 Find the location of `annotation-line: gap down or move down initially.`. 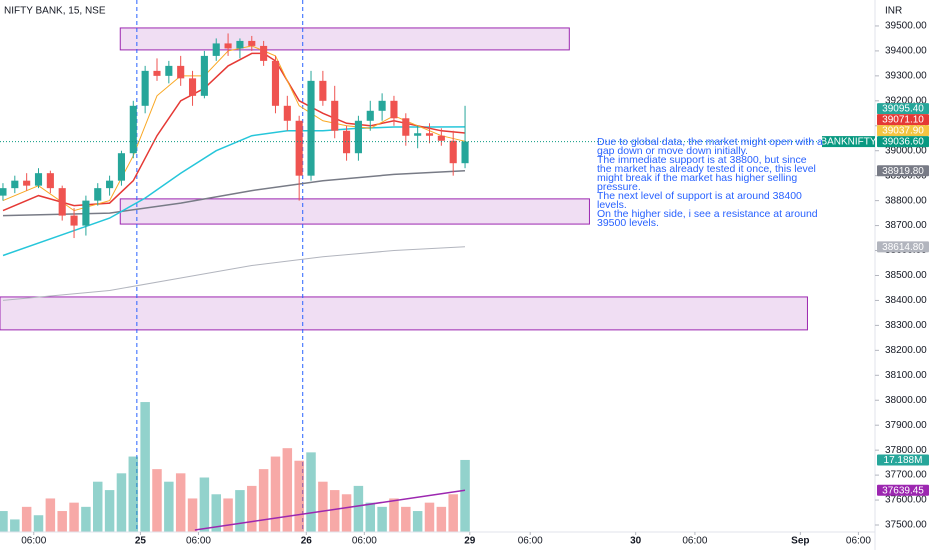

annotation-line: gap down or move down initially. is located at coordinates (672, 151).